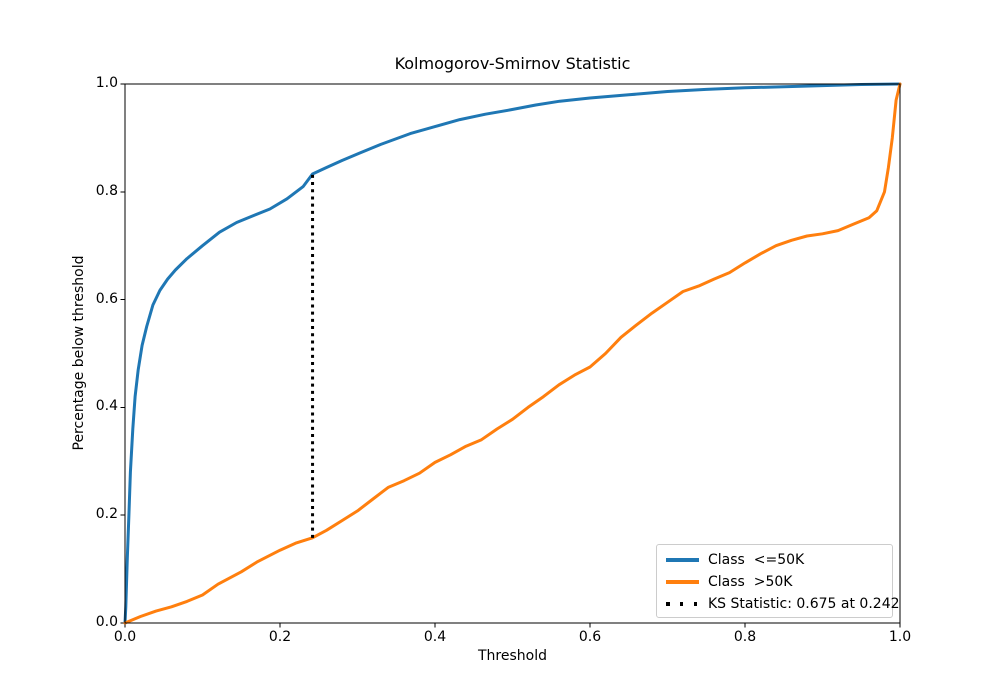 The height and width of the screenshot is (700, 1000). I want to click on legend-entry-class-le50k: Class <=50K, so click(779, 560).